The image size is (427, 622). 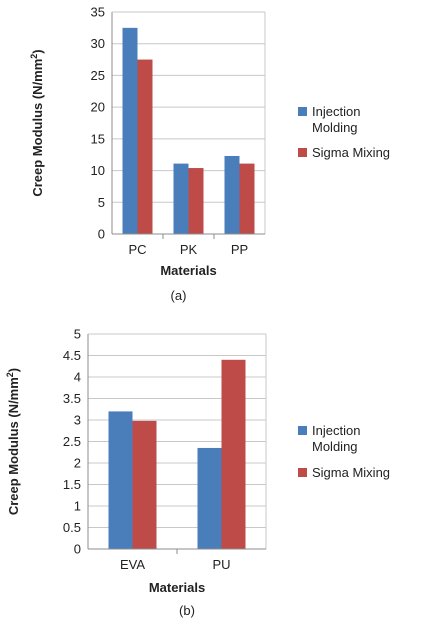 I want to click on y-tick-label: 2.5, so click(x=72, y=441).